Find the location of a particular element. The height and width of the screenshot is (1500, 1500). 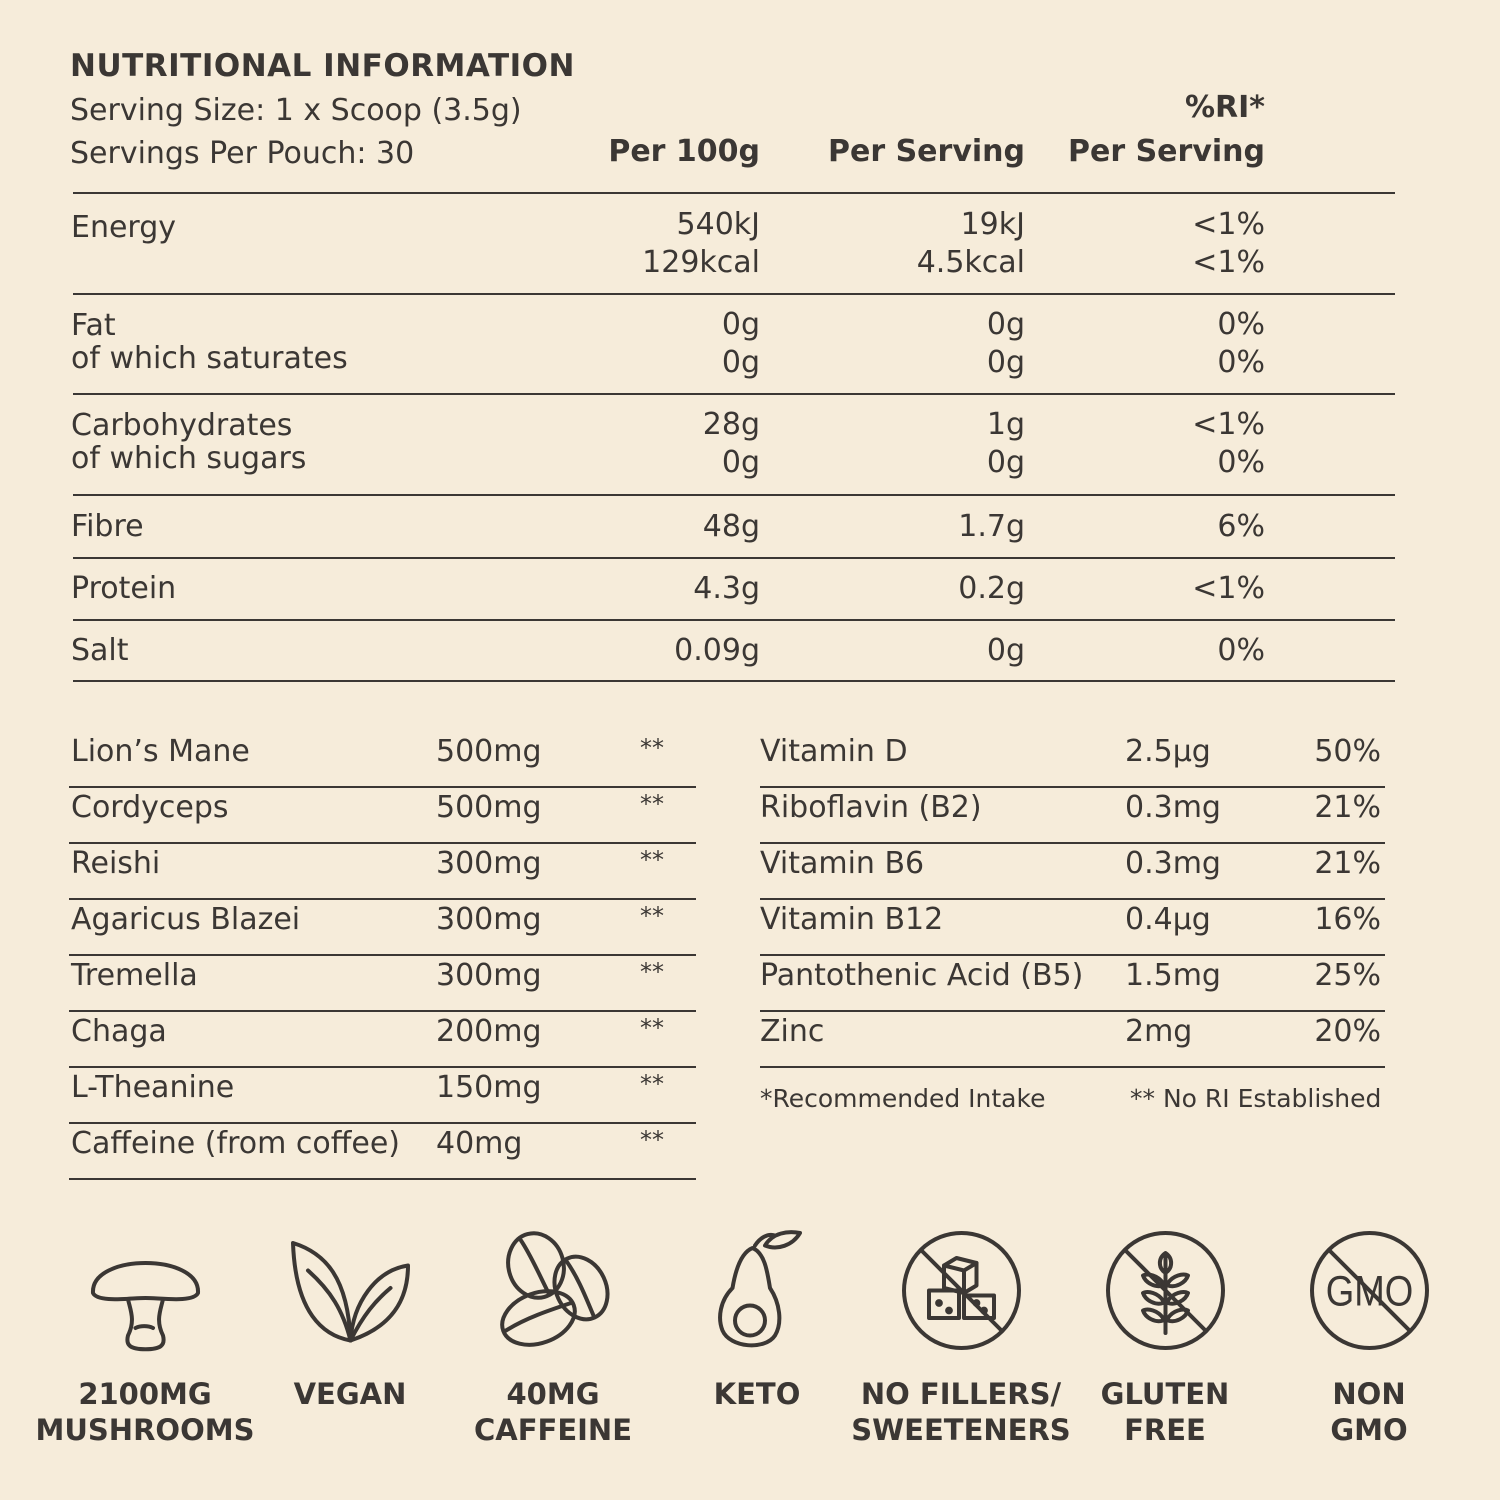

ingredient-name: Lion’s Mane is located at coordinates (160, 751).